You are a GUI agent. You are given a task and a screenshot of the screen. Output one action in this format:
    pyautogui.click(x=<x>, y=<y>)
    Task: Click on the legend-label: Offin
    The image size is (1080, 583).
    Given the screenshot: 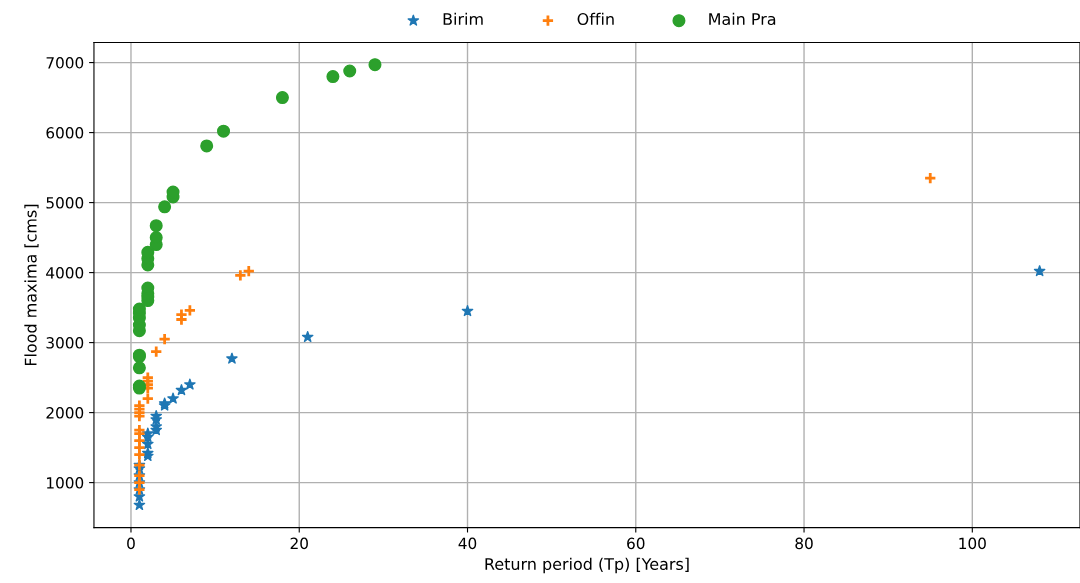 What is the action you would take?
    pyautogui.click(x=595, y=19)
    